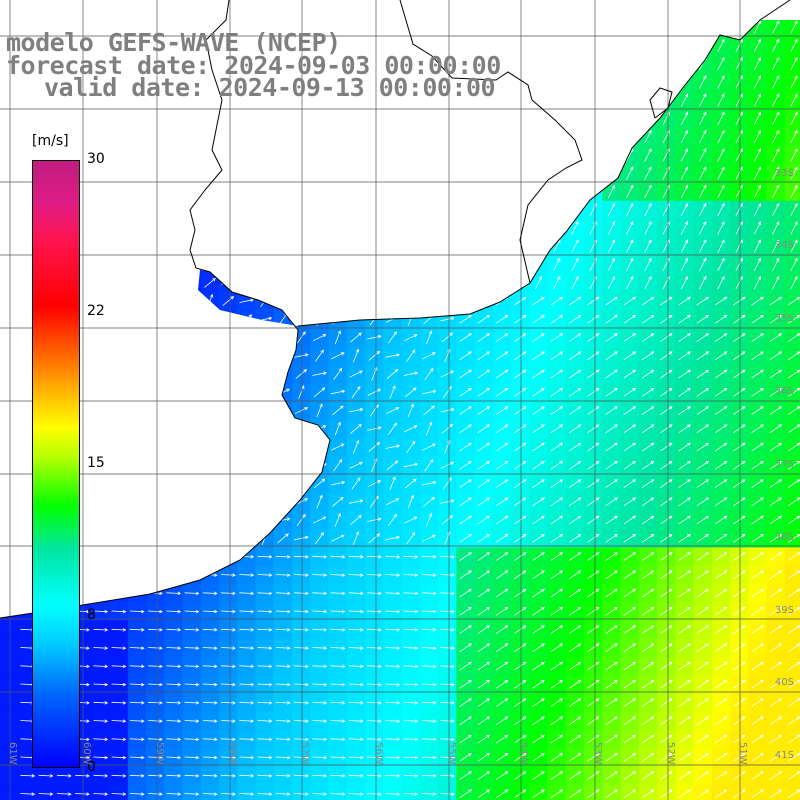  What do you see at coordinates (253, 65) in the screenshot?
I see `forecast-date: forecast date: 2024-09-03 00:00:00` at bounding box center [253, 65].